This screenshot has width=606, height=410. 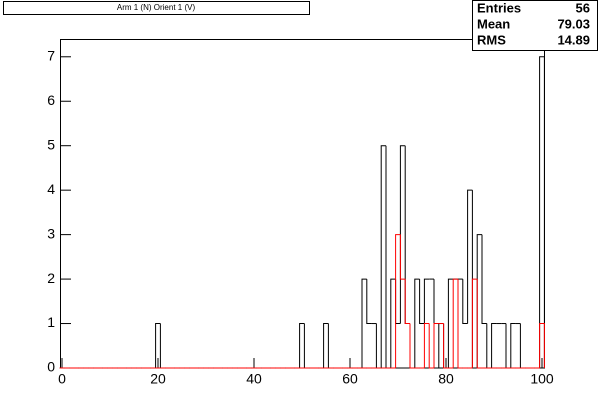 What do you see at coordinates (573, 23) in the screenshot?
I see `stats-value: 79.03` at bounding box center [573, 23].